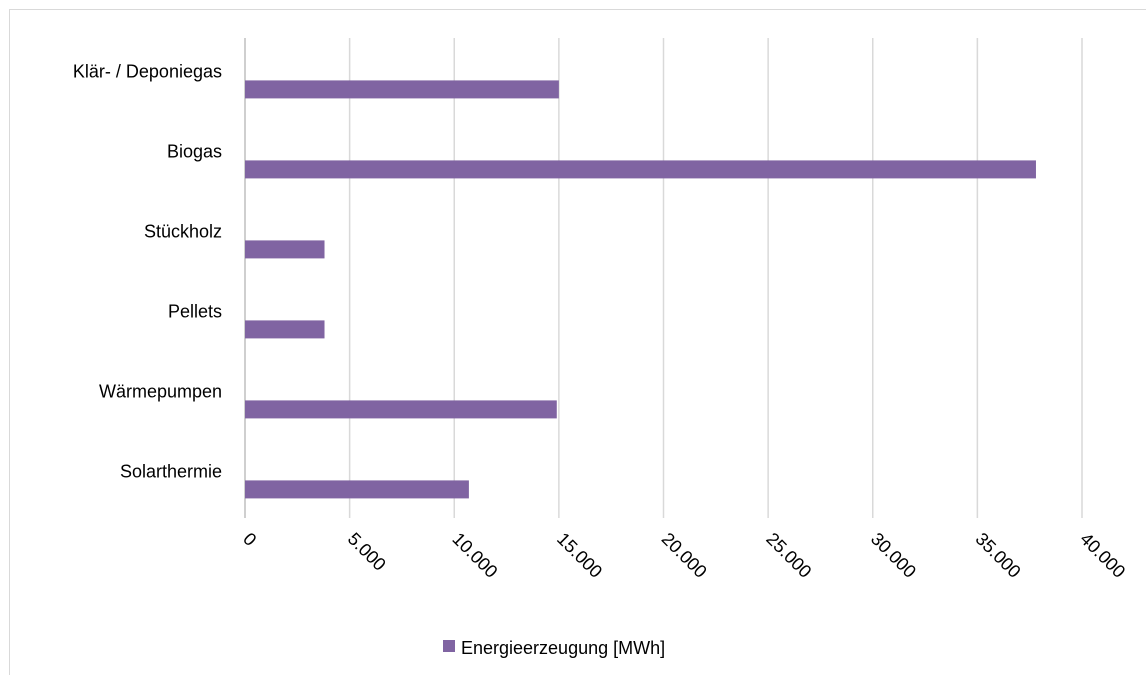 This screenshot has width=1147, height=675. I want to click on legend-label: Energieerzeugung [MWh], so click(563, 648).